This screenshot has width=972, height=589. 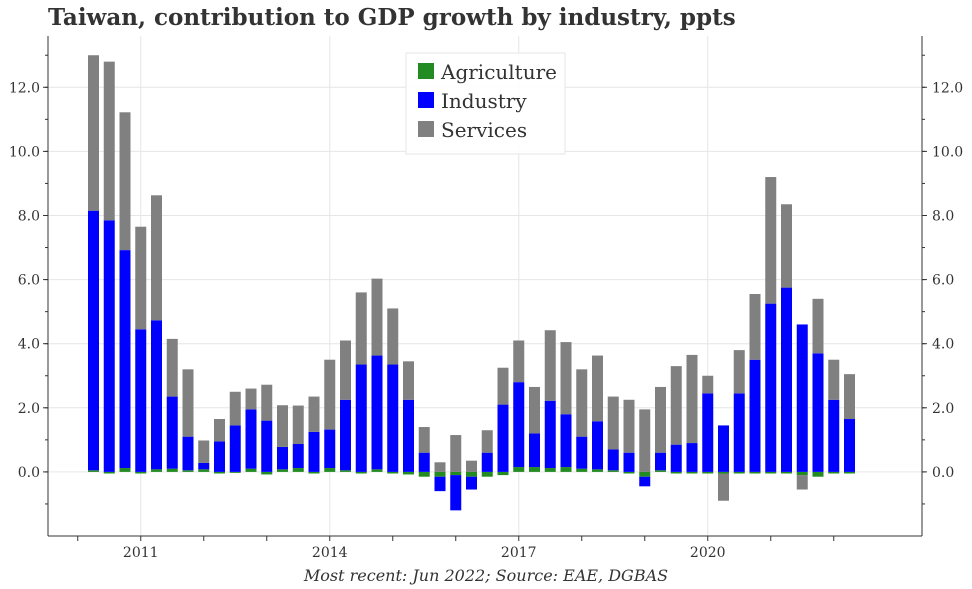 I want to click on legend: Agriculture Industry Services, so click(x=485, y=103).